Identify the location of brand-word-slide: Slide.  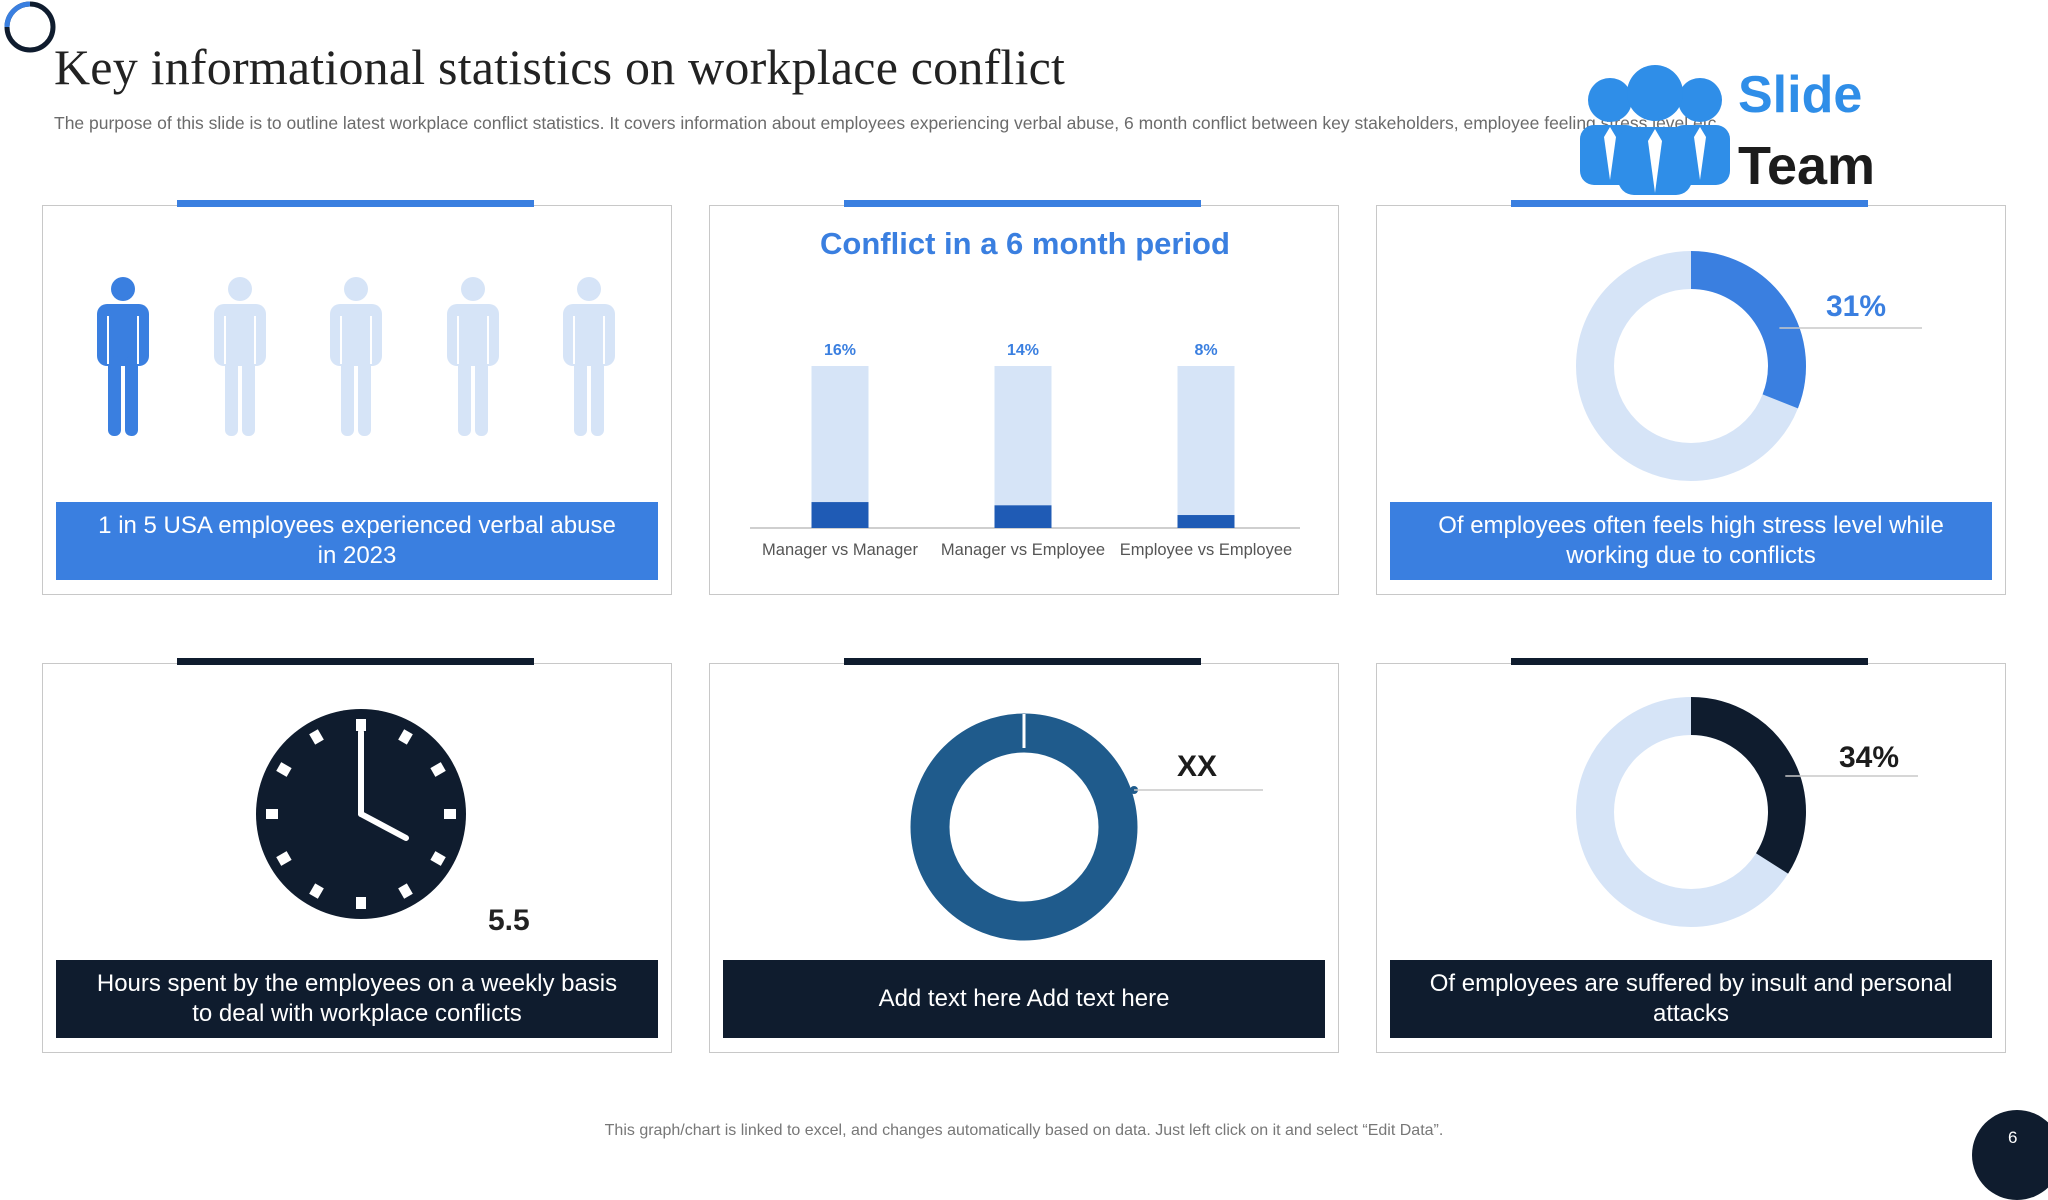
(1800, 95).